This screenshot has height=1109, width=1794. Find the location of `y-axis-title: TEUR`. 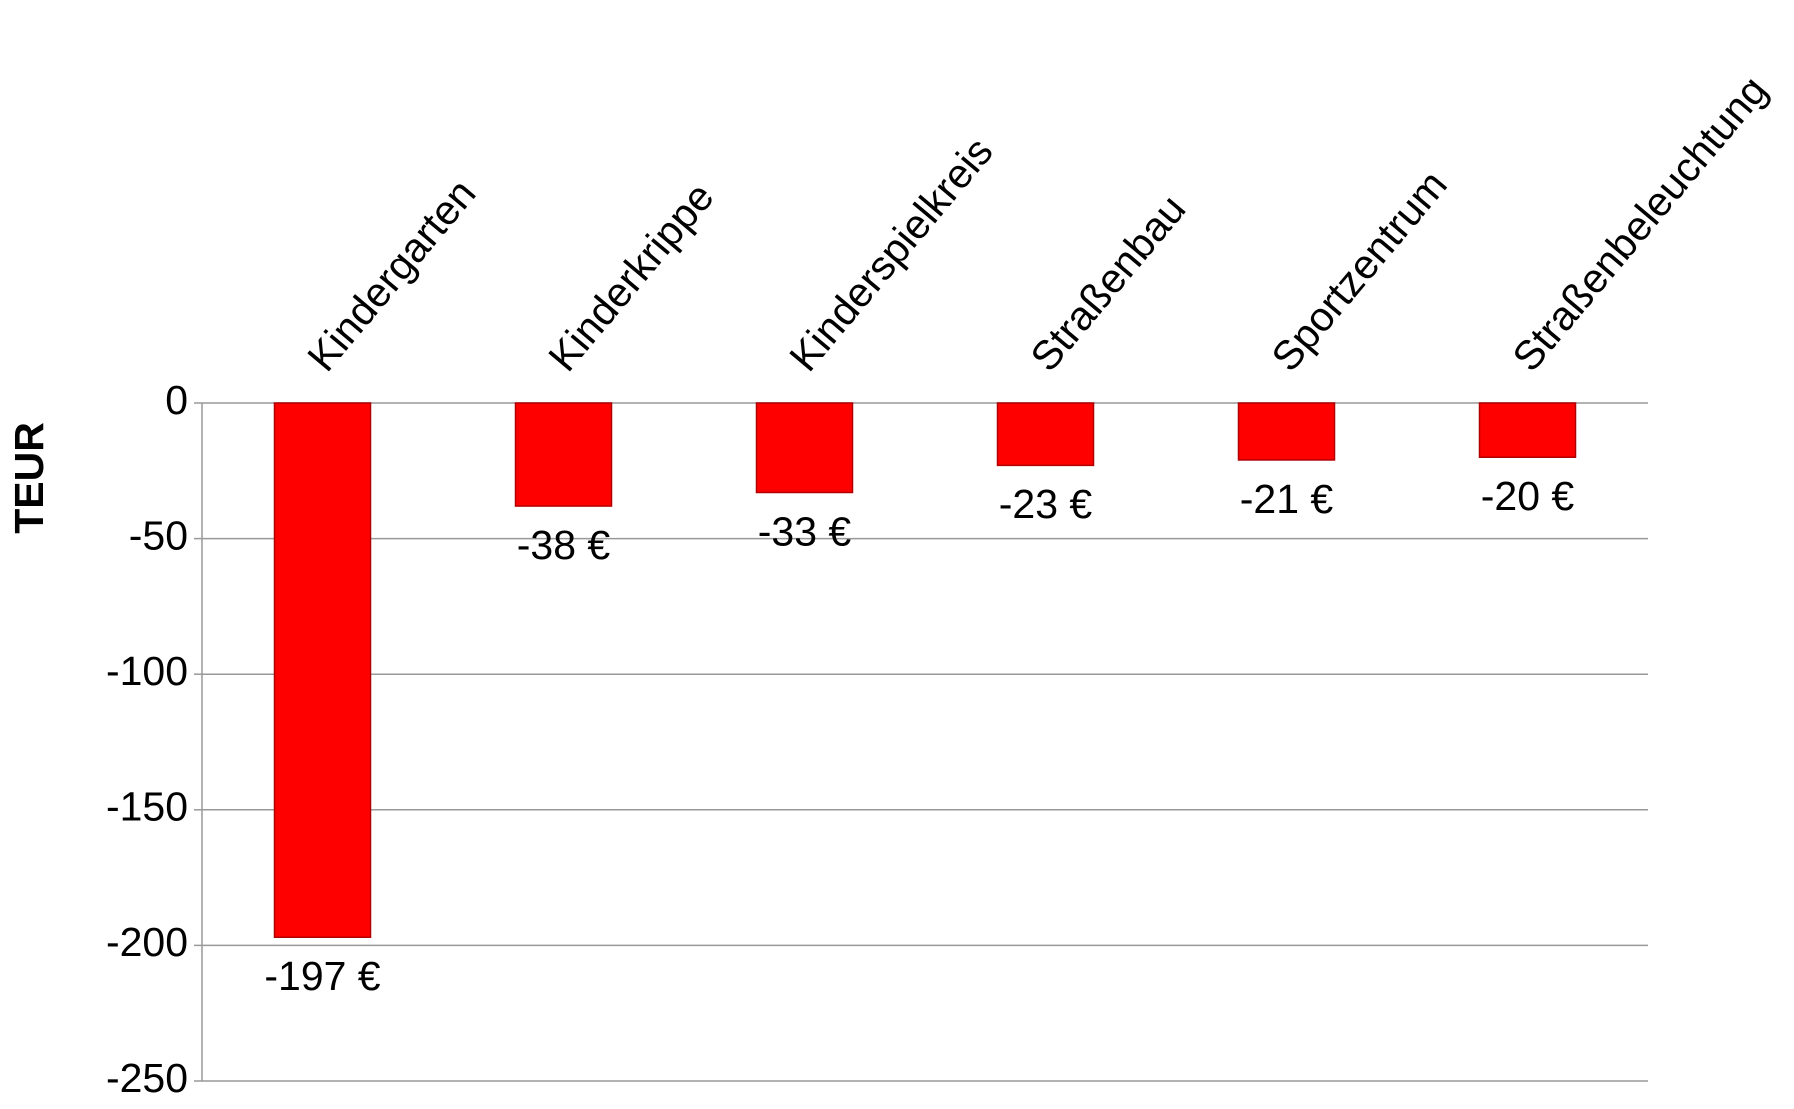

y-axis-title: TEUR is located at coordinates (29, 478).